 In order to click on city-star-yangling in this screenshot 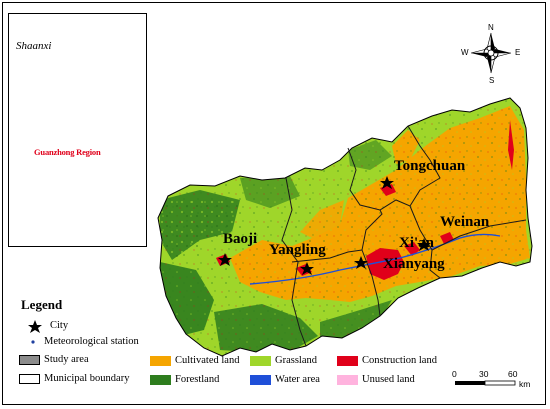, I will do `click(307, 268)`.